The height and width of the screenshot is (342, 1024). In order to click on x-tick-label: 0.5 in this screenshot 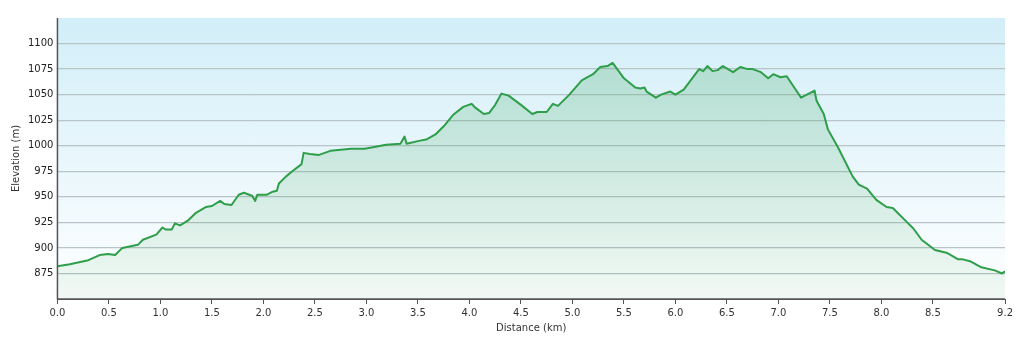, I will do `click(109, 312)`.